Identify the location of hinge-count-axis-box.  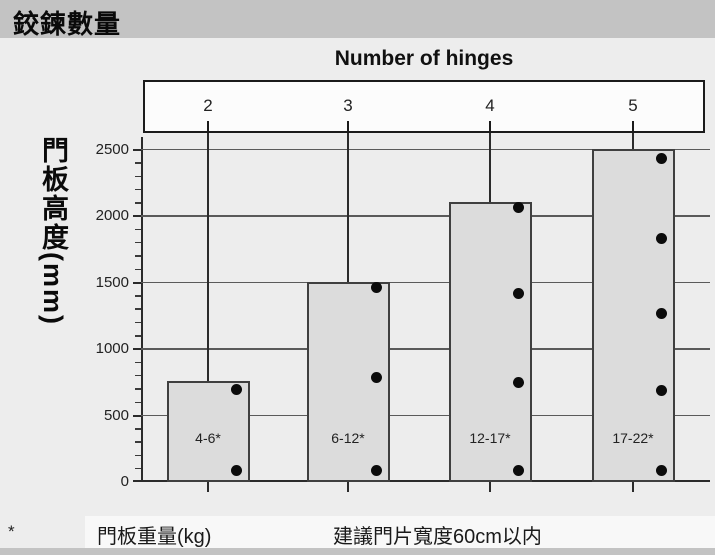
(424, 106).